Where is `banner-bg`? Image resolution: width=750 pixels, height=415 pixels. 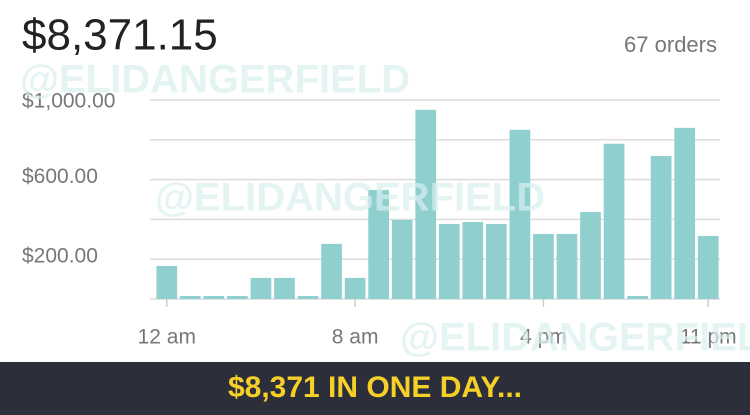 banner-bg is located at coordinates (375, 388).